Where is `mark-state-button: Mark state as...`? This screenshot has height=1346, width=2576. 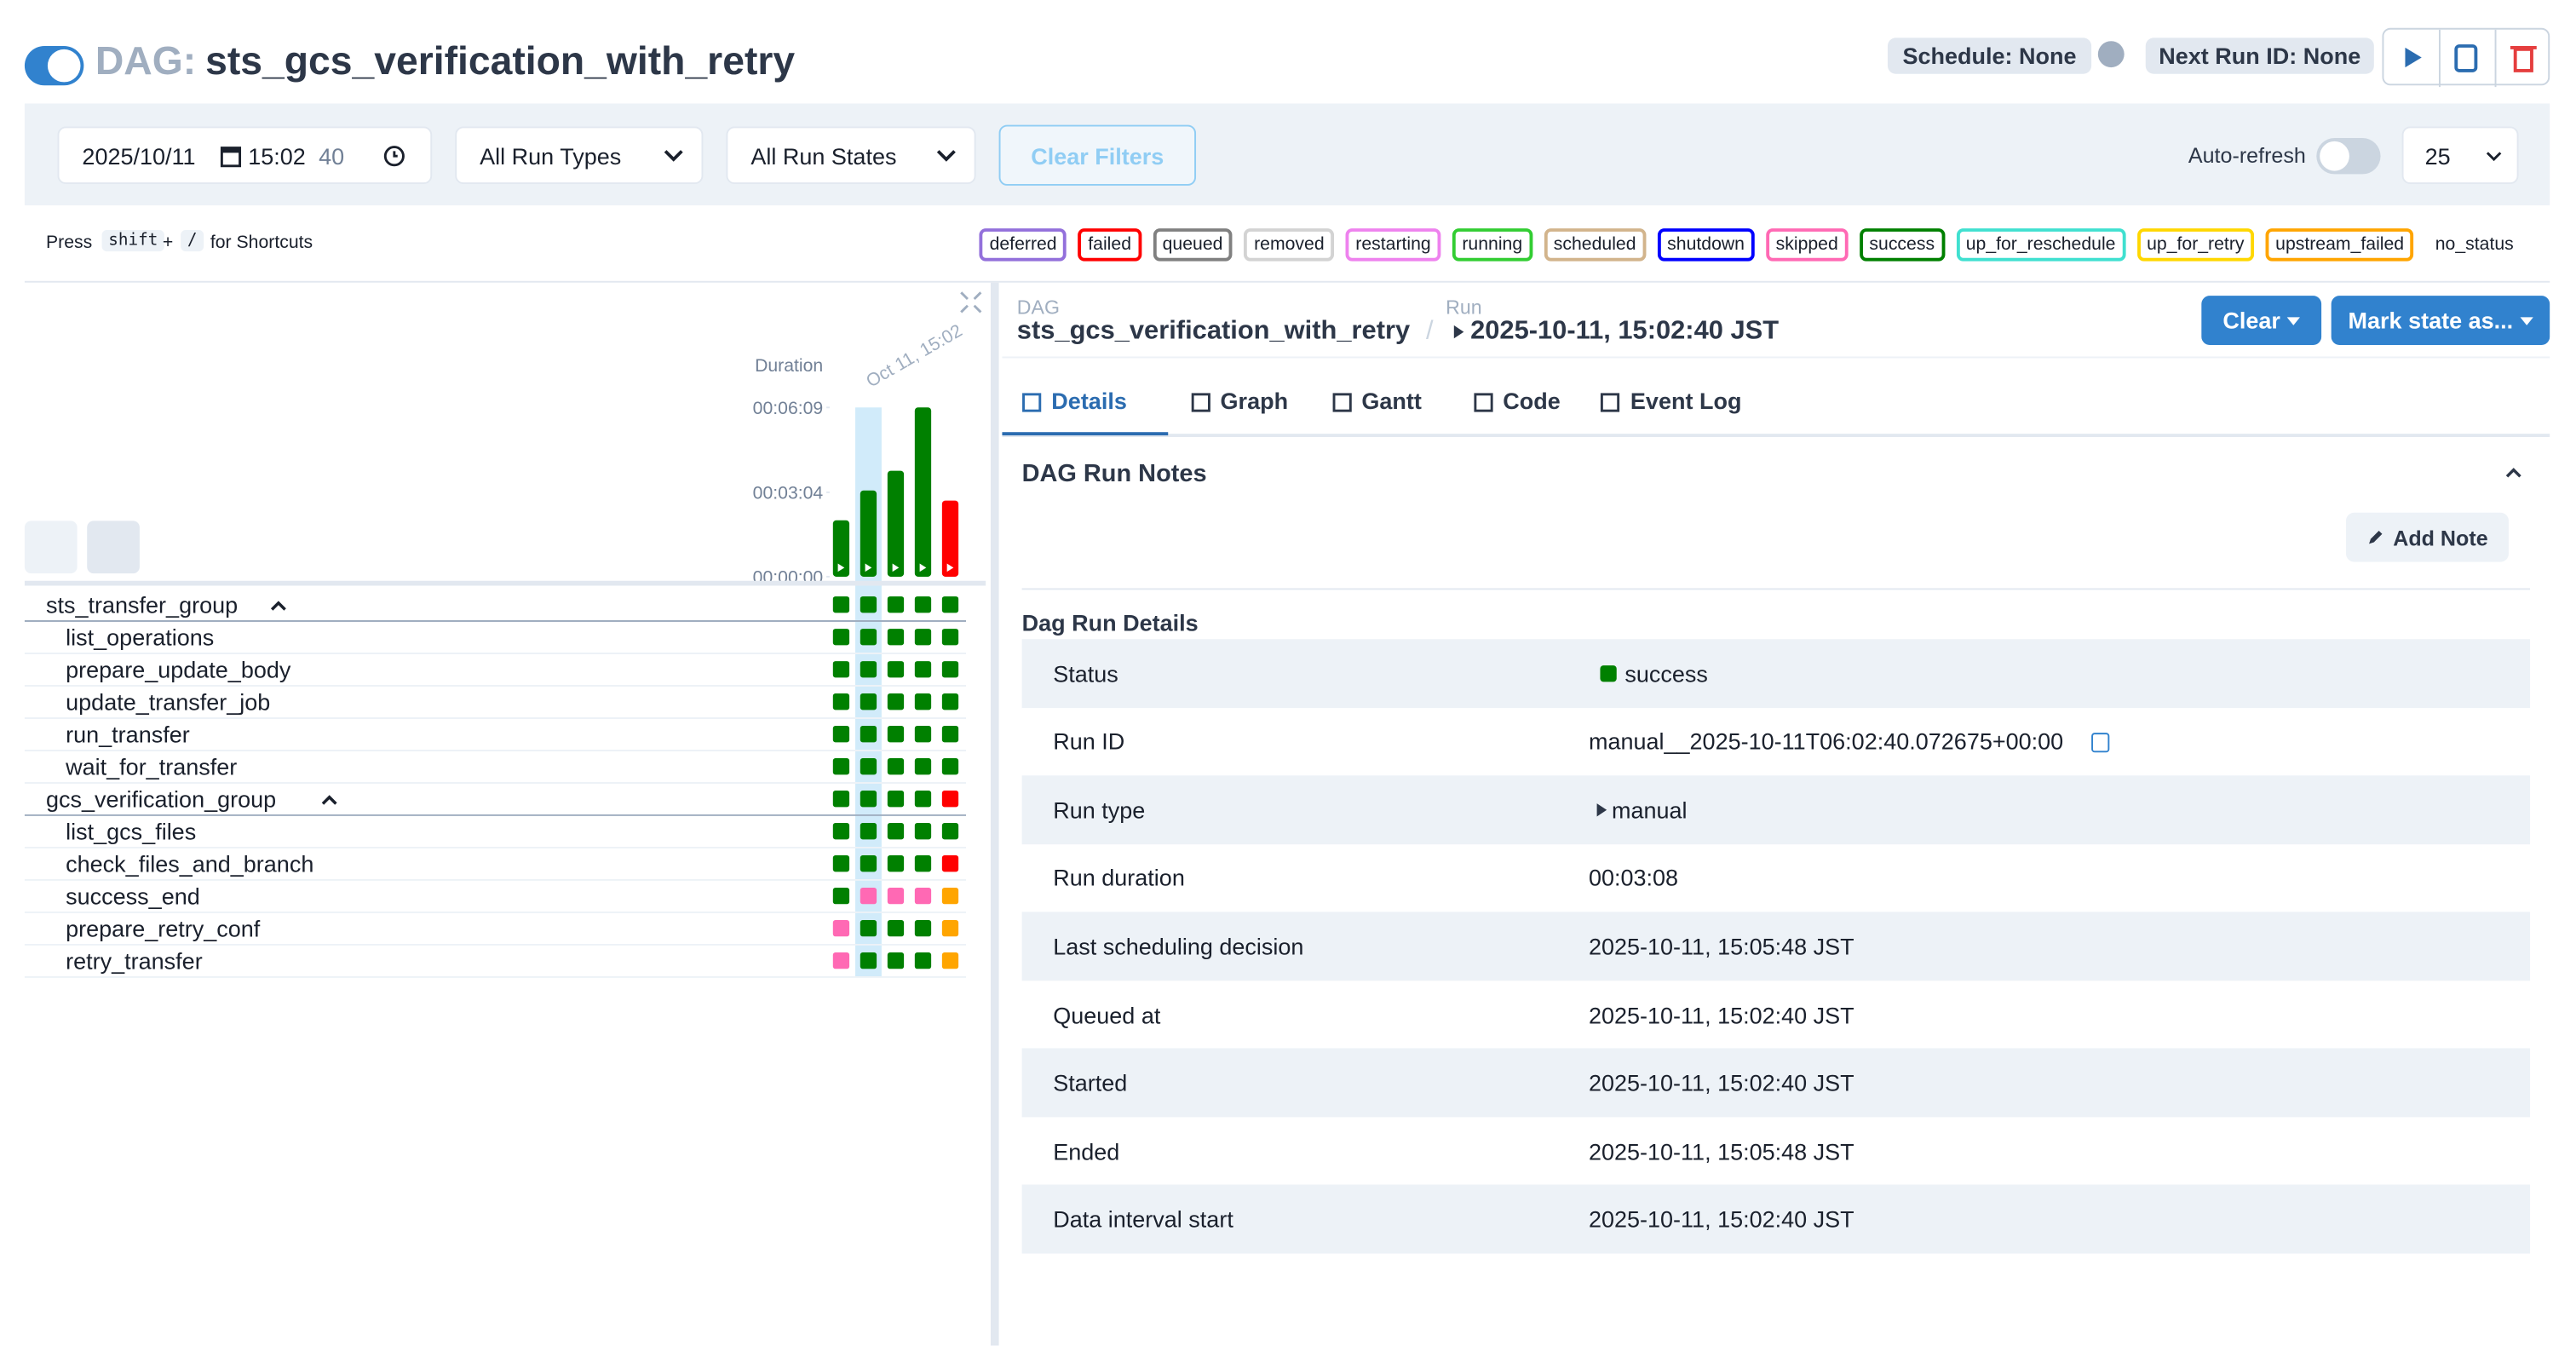
mark-state-button: Mark state as... is located at coordinates (2441, 321).